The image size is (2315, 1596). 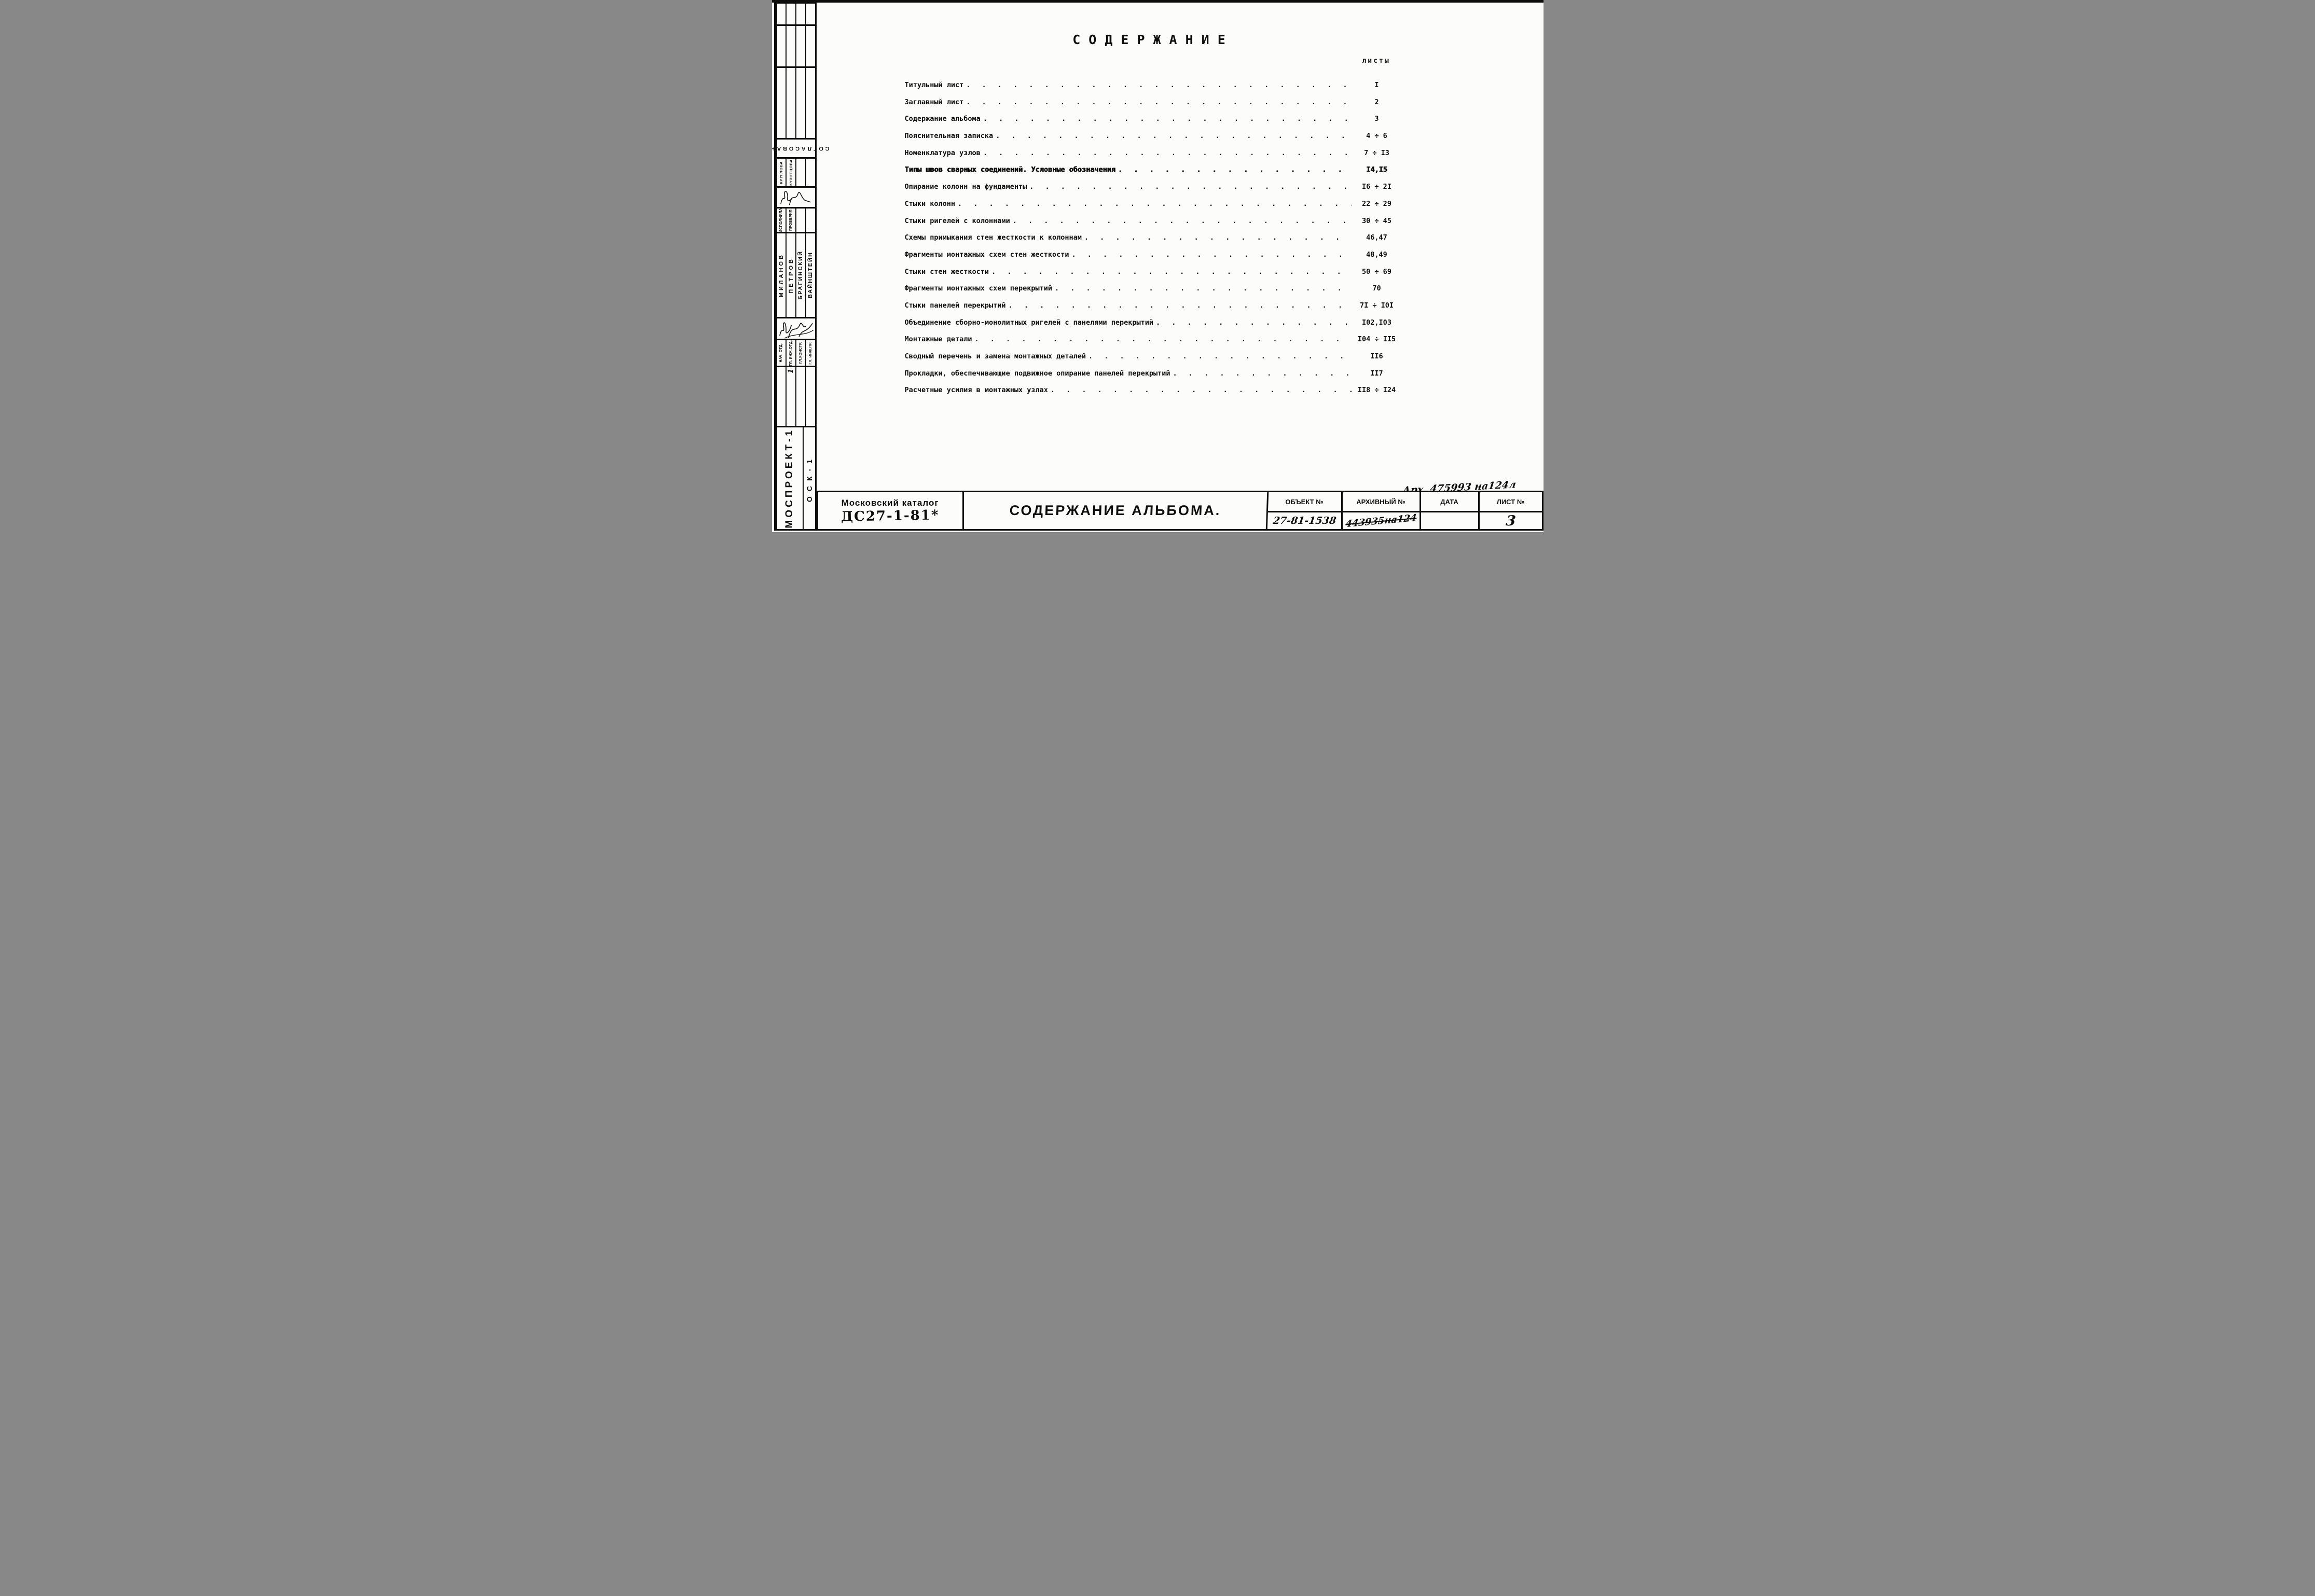 I want to click on toc-entry-pages: 48,49, so click(x=1376, y=254).